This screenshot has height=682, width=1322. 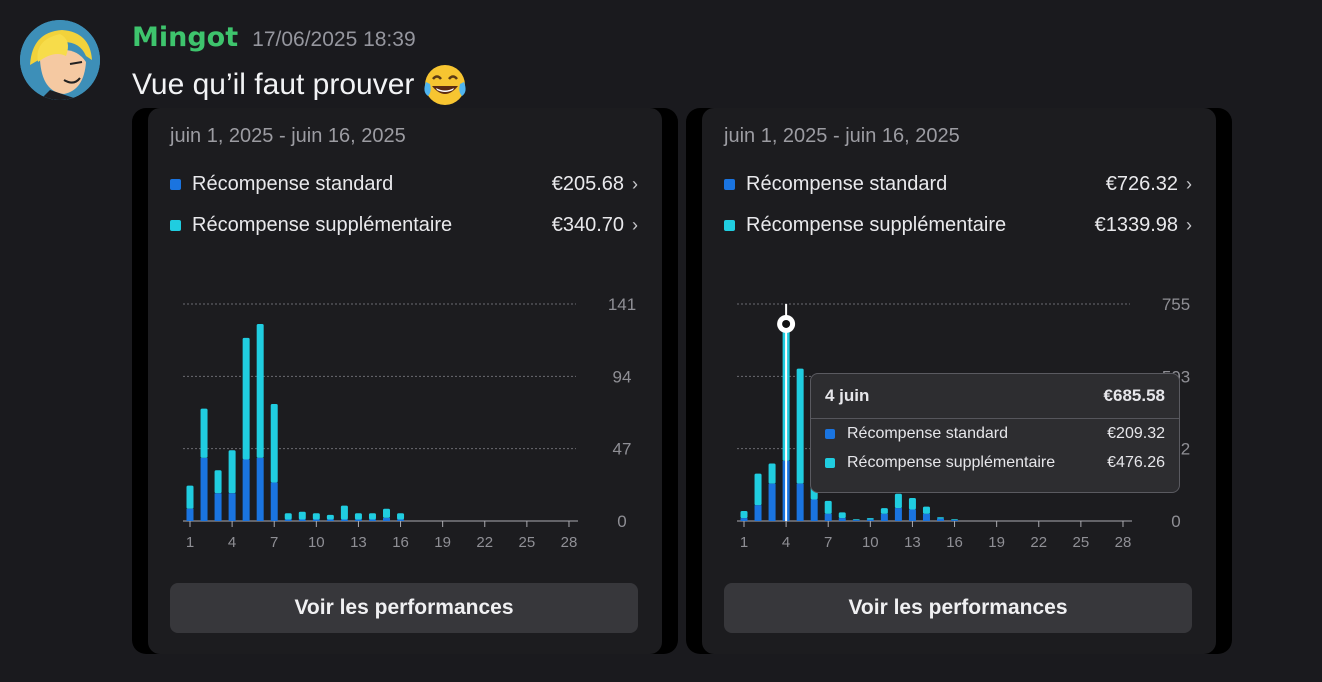 What do you see at coordinates (404, 184) in the screenshot?
I see `legend-standard-row: Récompense standard €205.68 ›` at bounding box center [404, 184].